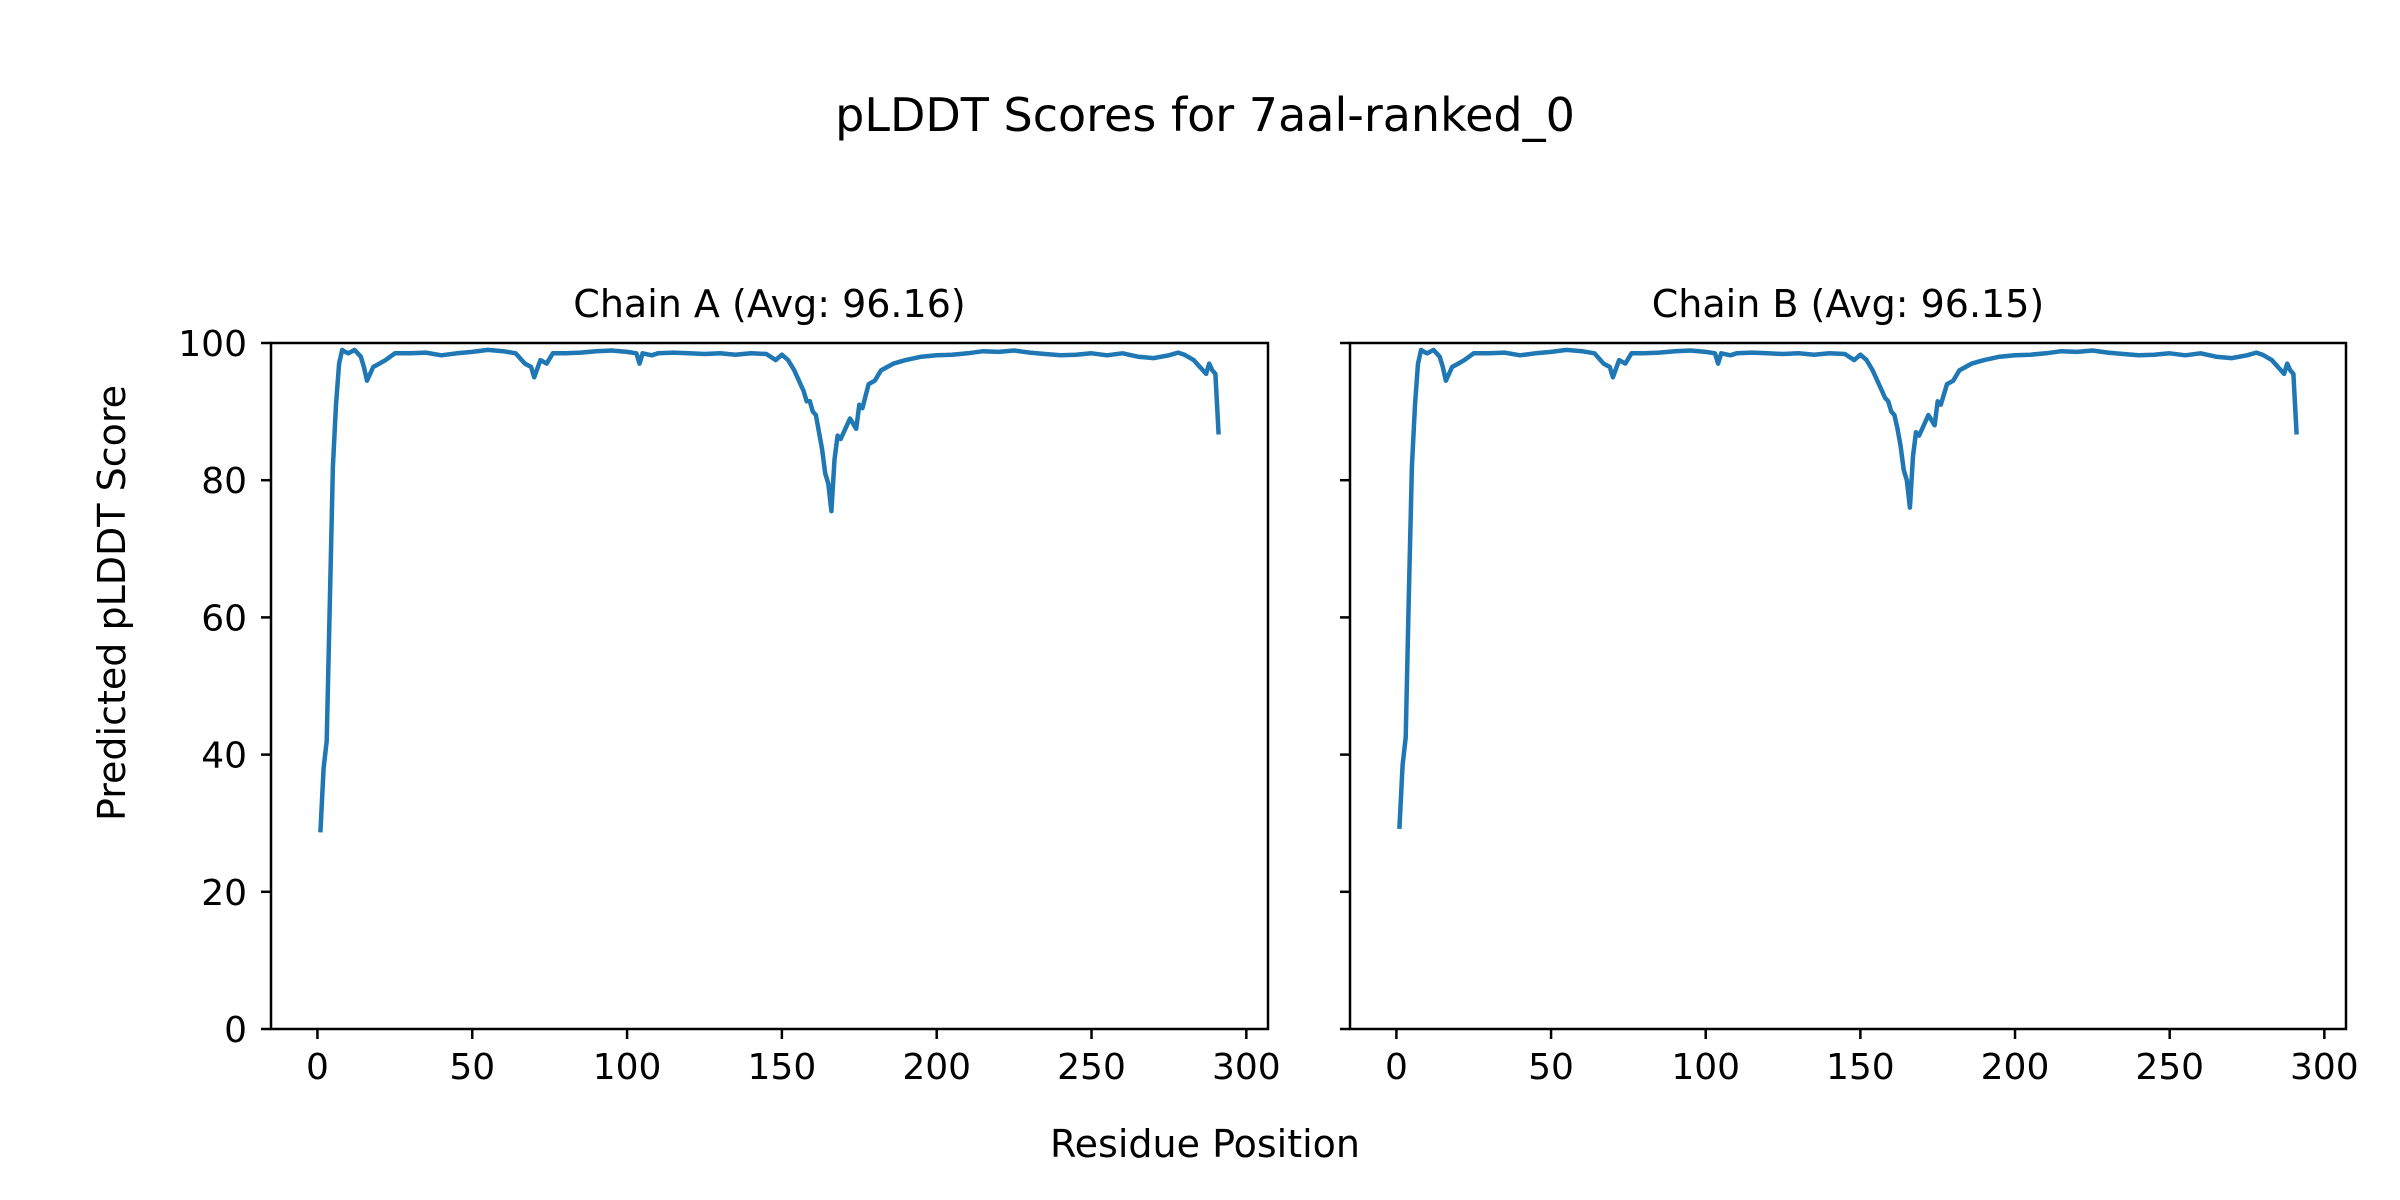 The height and width of the screenshot is (1200, 2400). I want to click on subplot-title: Chain B (Avg: 96.15), so click(1848, 304).